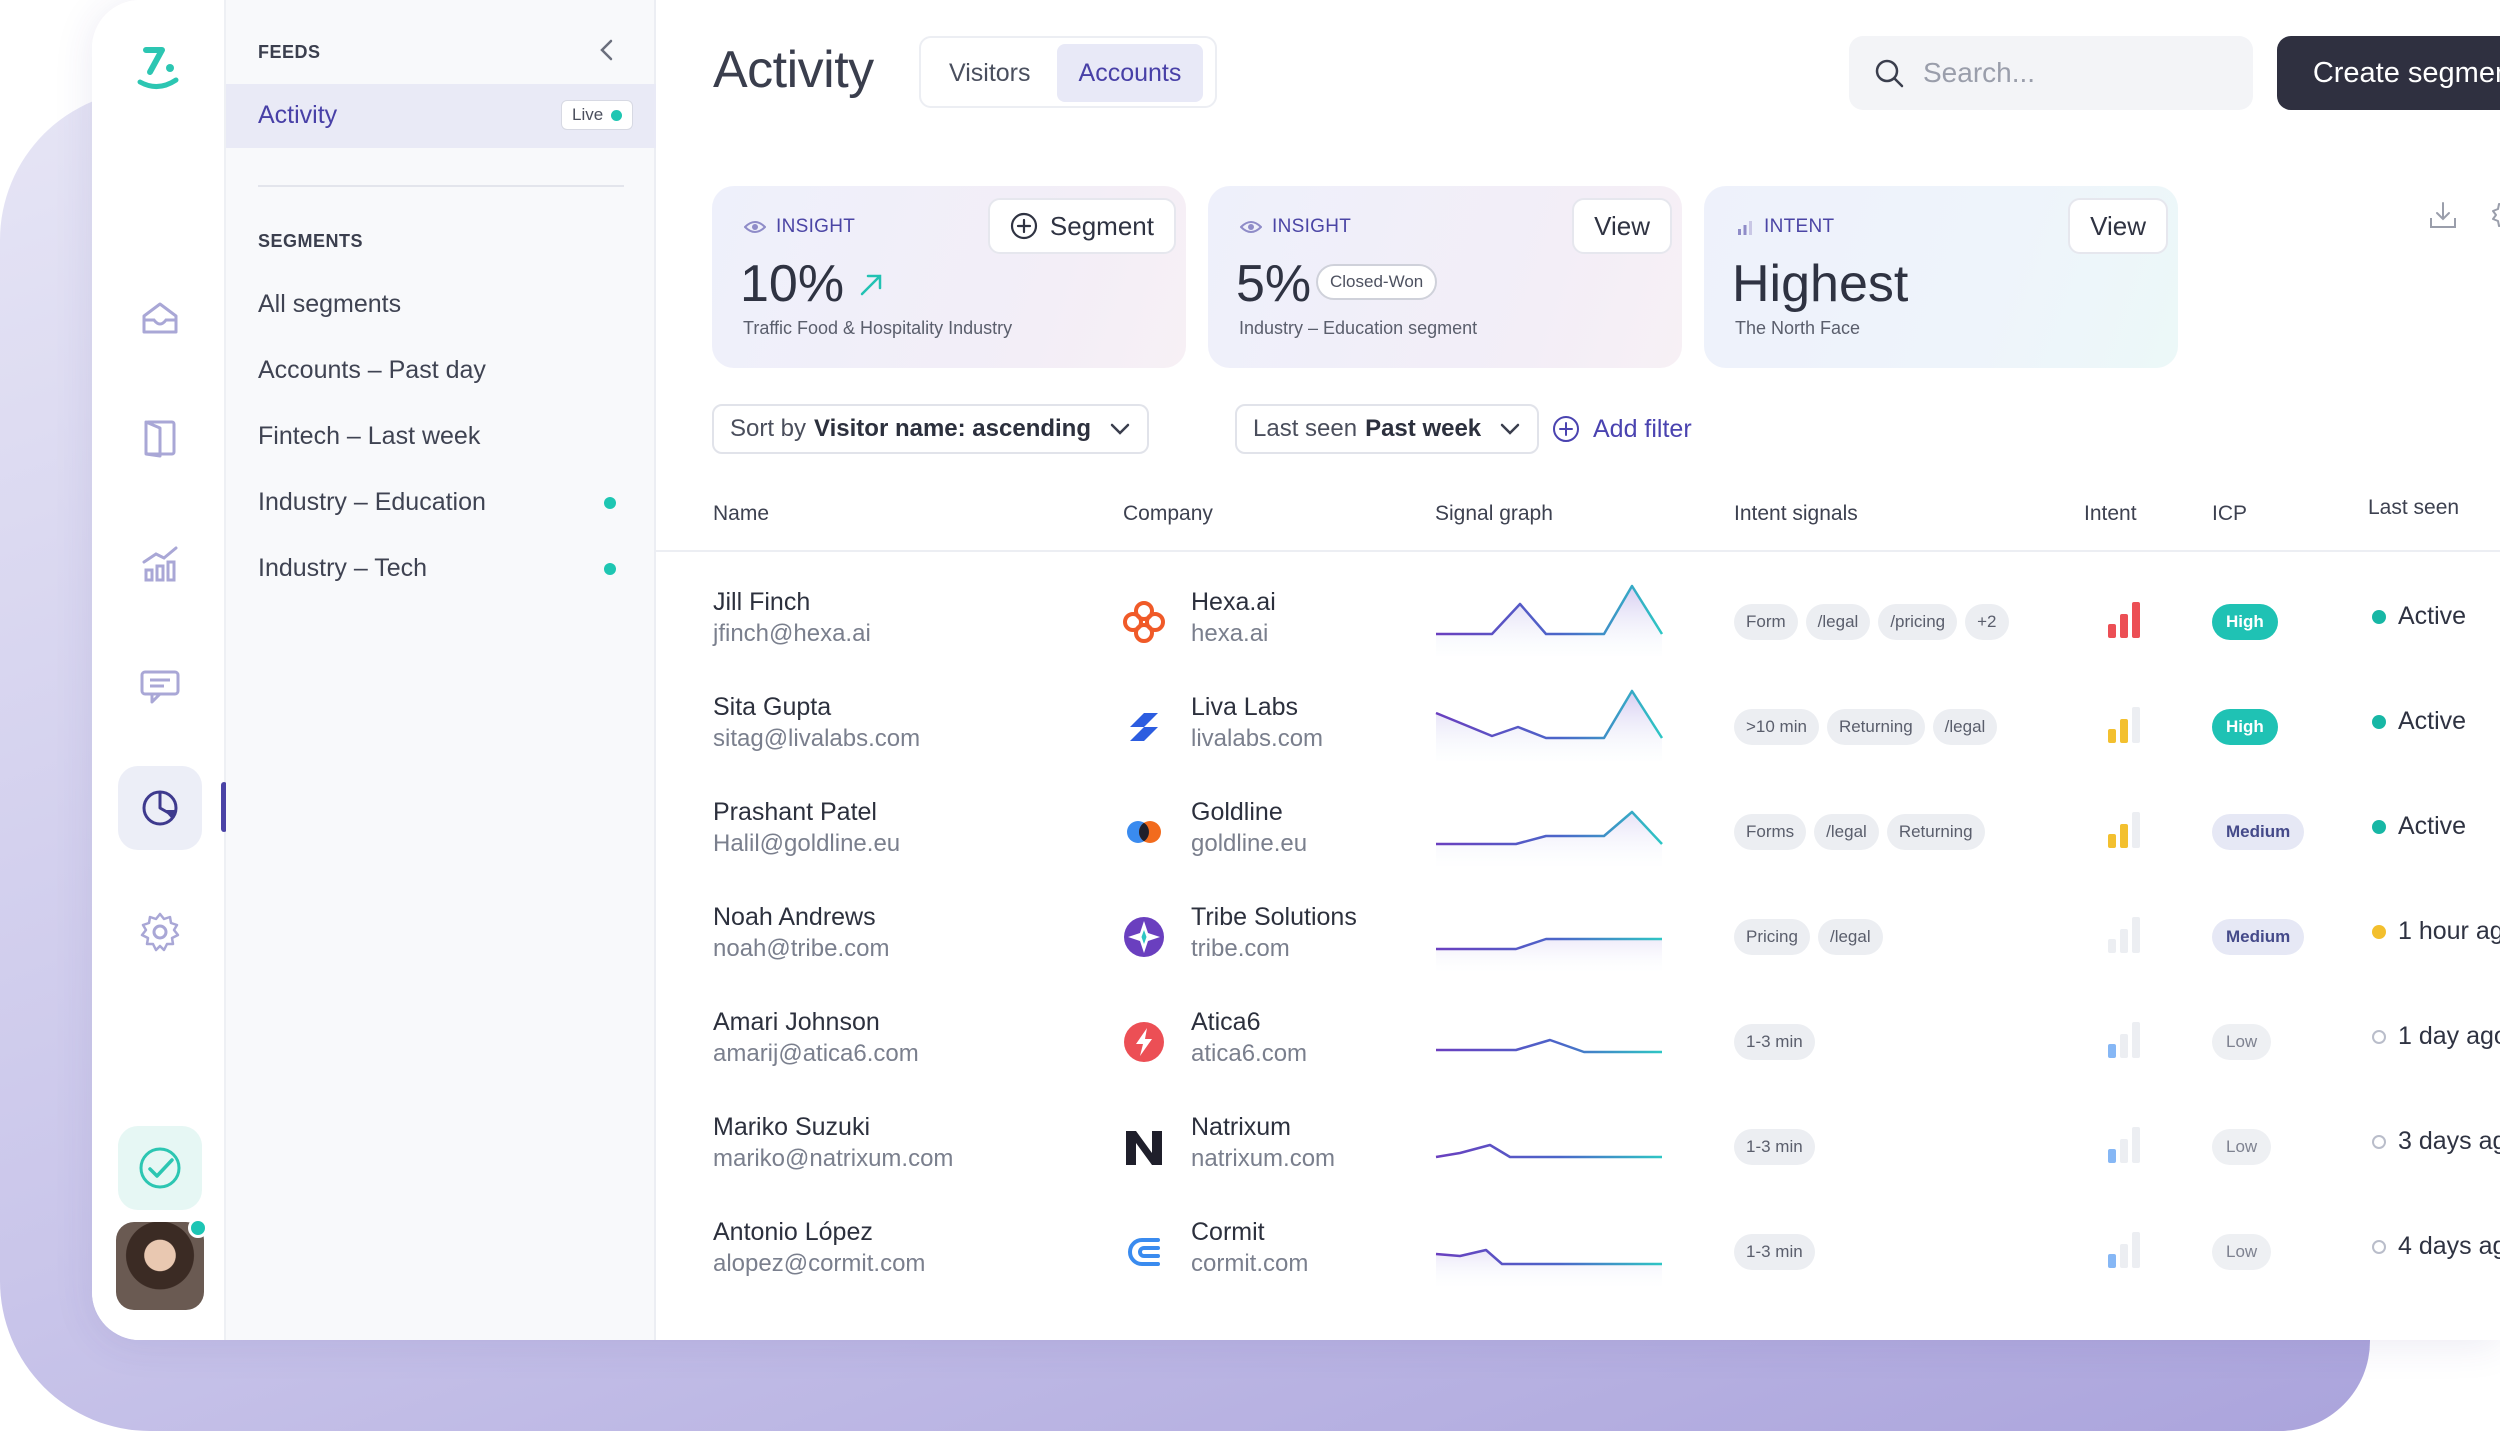 Image resolution: width=2500 pixels, height=1431 pixels. What do you see at coordinates (2073, 73) in the screenshot?
I see `search-input` at bounding box center [2073, 73].